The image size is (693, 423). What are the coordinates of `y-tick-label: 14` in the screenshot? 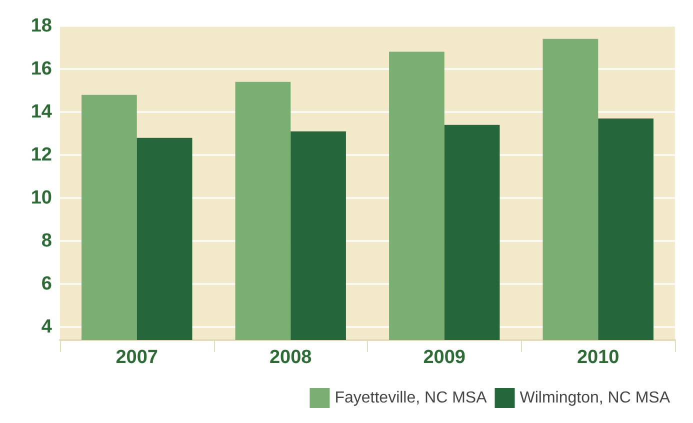 It's located at (41, 112).